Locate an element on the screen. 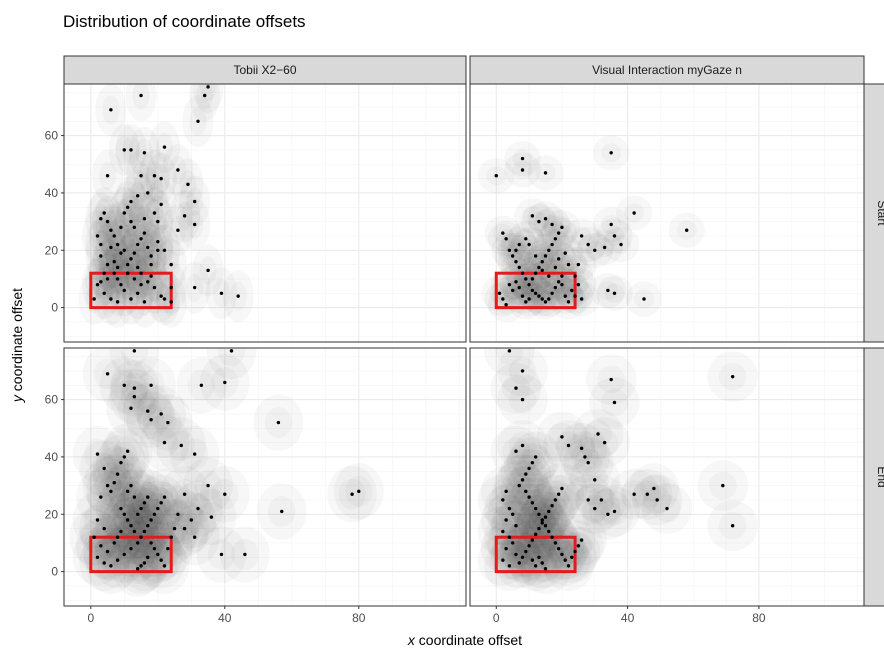 This screenshot has width=884, height=650. column-strip is located at coordinates (667, 70).